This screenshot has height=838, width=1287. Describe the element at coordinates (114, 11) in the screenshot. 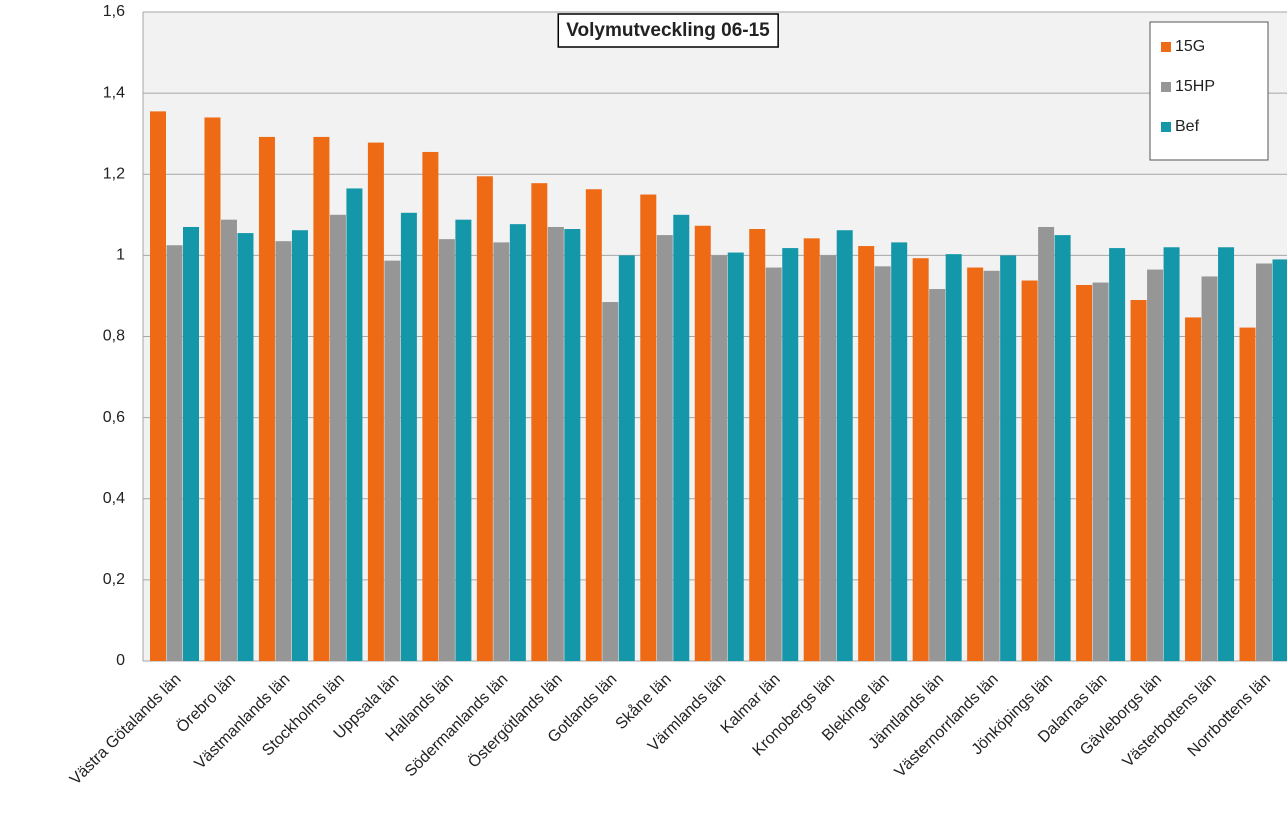

I see `y-tick-label: 1,6` at that location.